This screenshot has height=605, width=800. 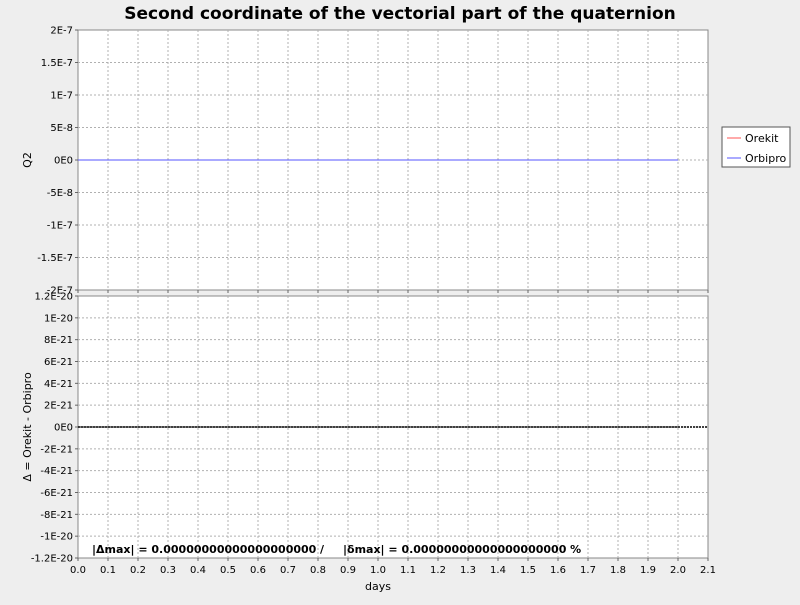 What do you see at coordinates (462, 549) in the screenshot?
I see `annotation-delta-rel: |δmax| = 0.00000000000000000000 %` at bounding box center [462, 549].